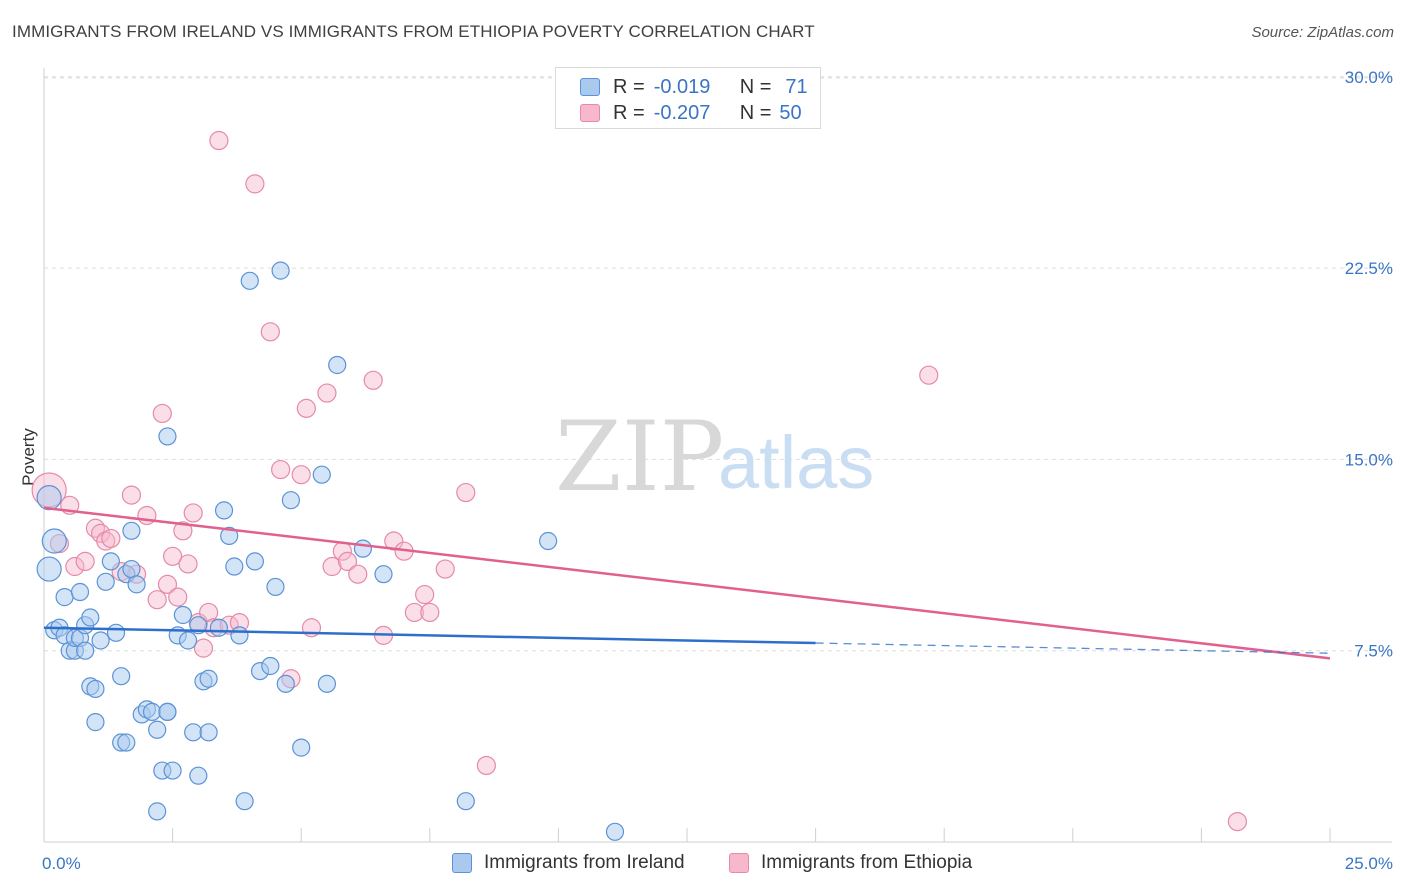 Image resolution: width=1406 pixels, height=892 pixels. Describe the element at coordinates (584, 862) in the screenshot. I see `legend-label: Immigrants from Ireland` at that location.